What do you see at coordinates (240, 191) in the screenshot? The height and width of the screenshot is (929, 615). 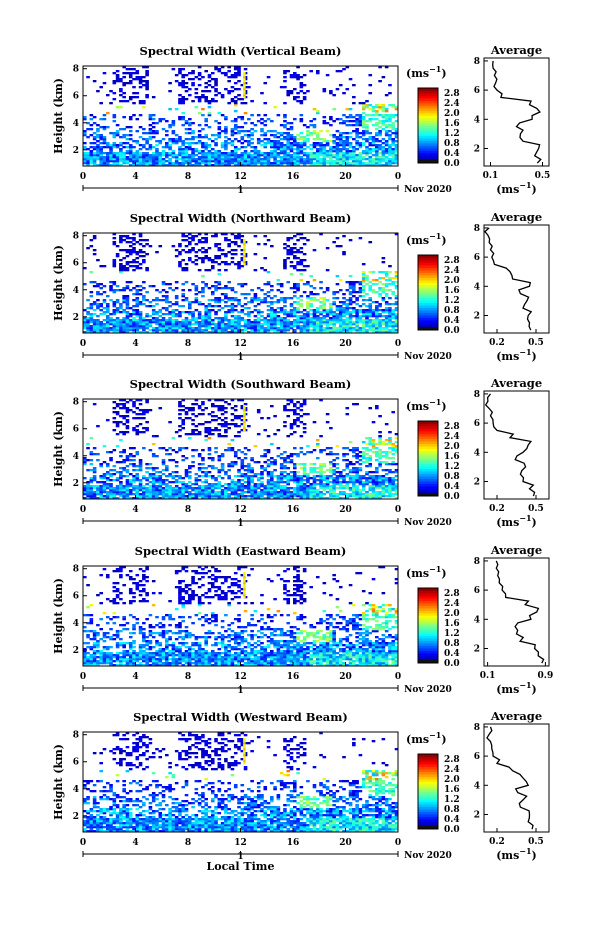 I see `date-label: 1` at bounding box center [240, 191].